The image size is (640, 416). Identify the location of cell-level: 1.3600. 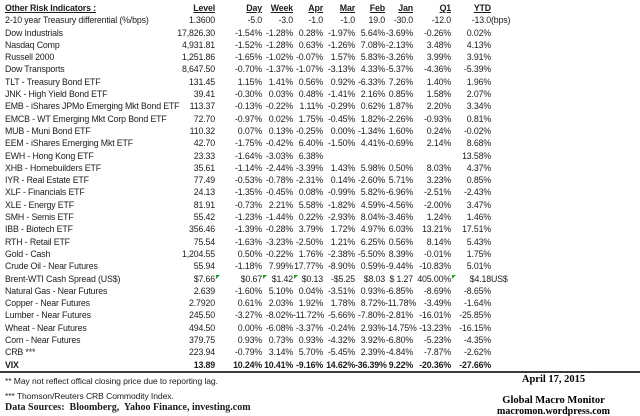
(201, 20).